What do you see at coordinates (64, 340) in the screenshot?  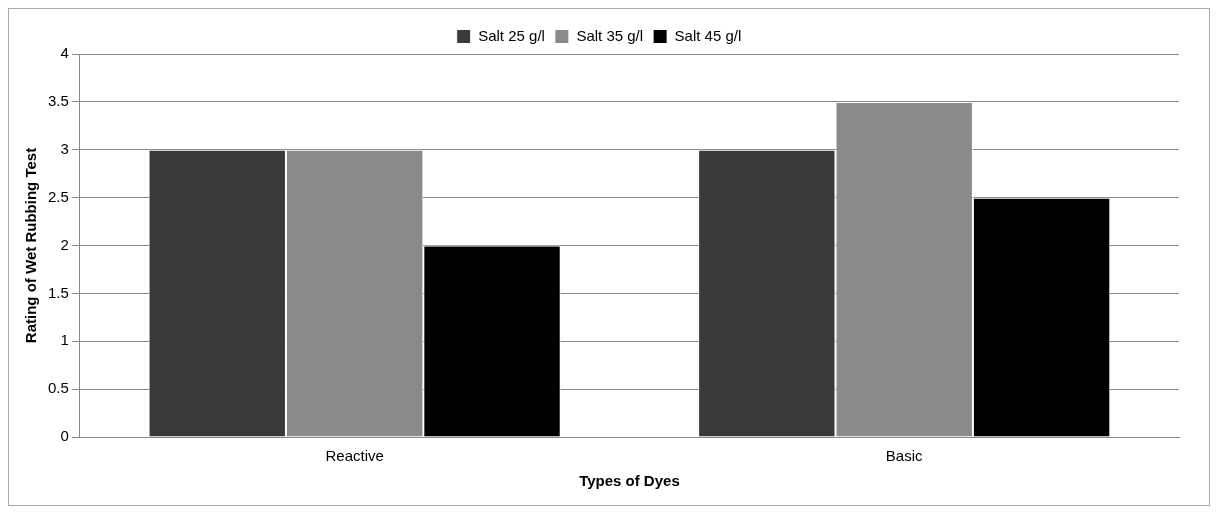 I see `y-tick-label: 1` at bounding box center [64, 340].